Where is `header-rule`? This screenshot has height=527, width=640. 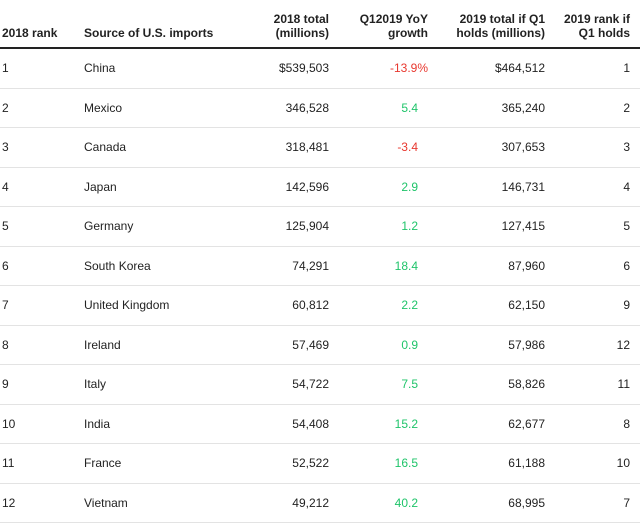
header-rule is located at coordinates (320, 48).